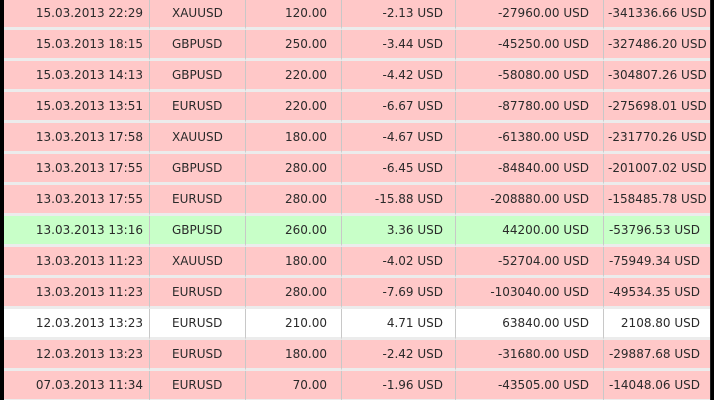 Image resolution: width=714 pixels, height=400 pixels. I want to click on trade-profit-cell: 63840.00 USD, so click(530, 324).